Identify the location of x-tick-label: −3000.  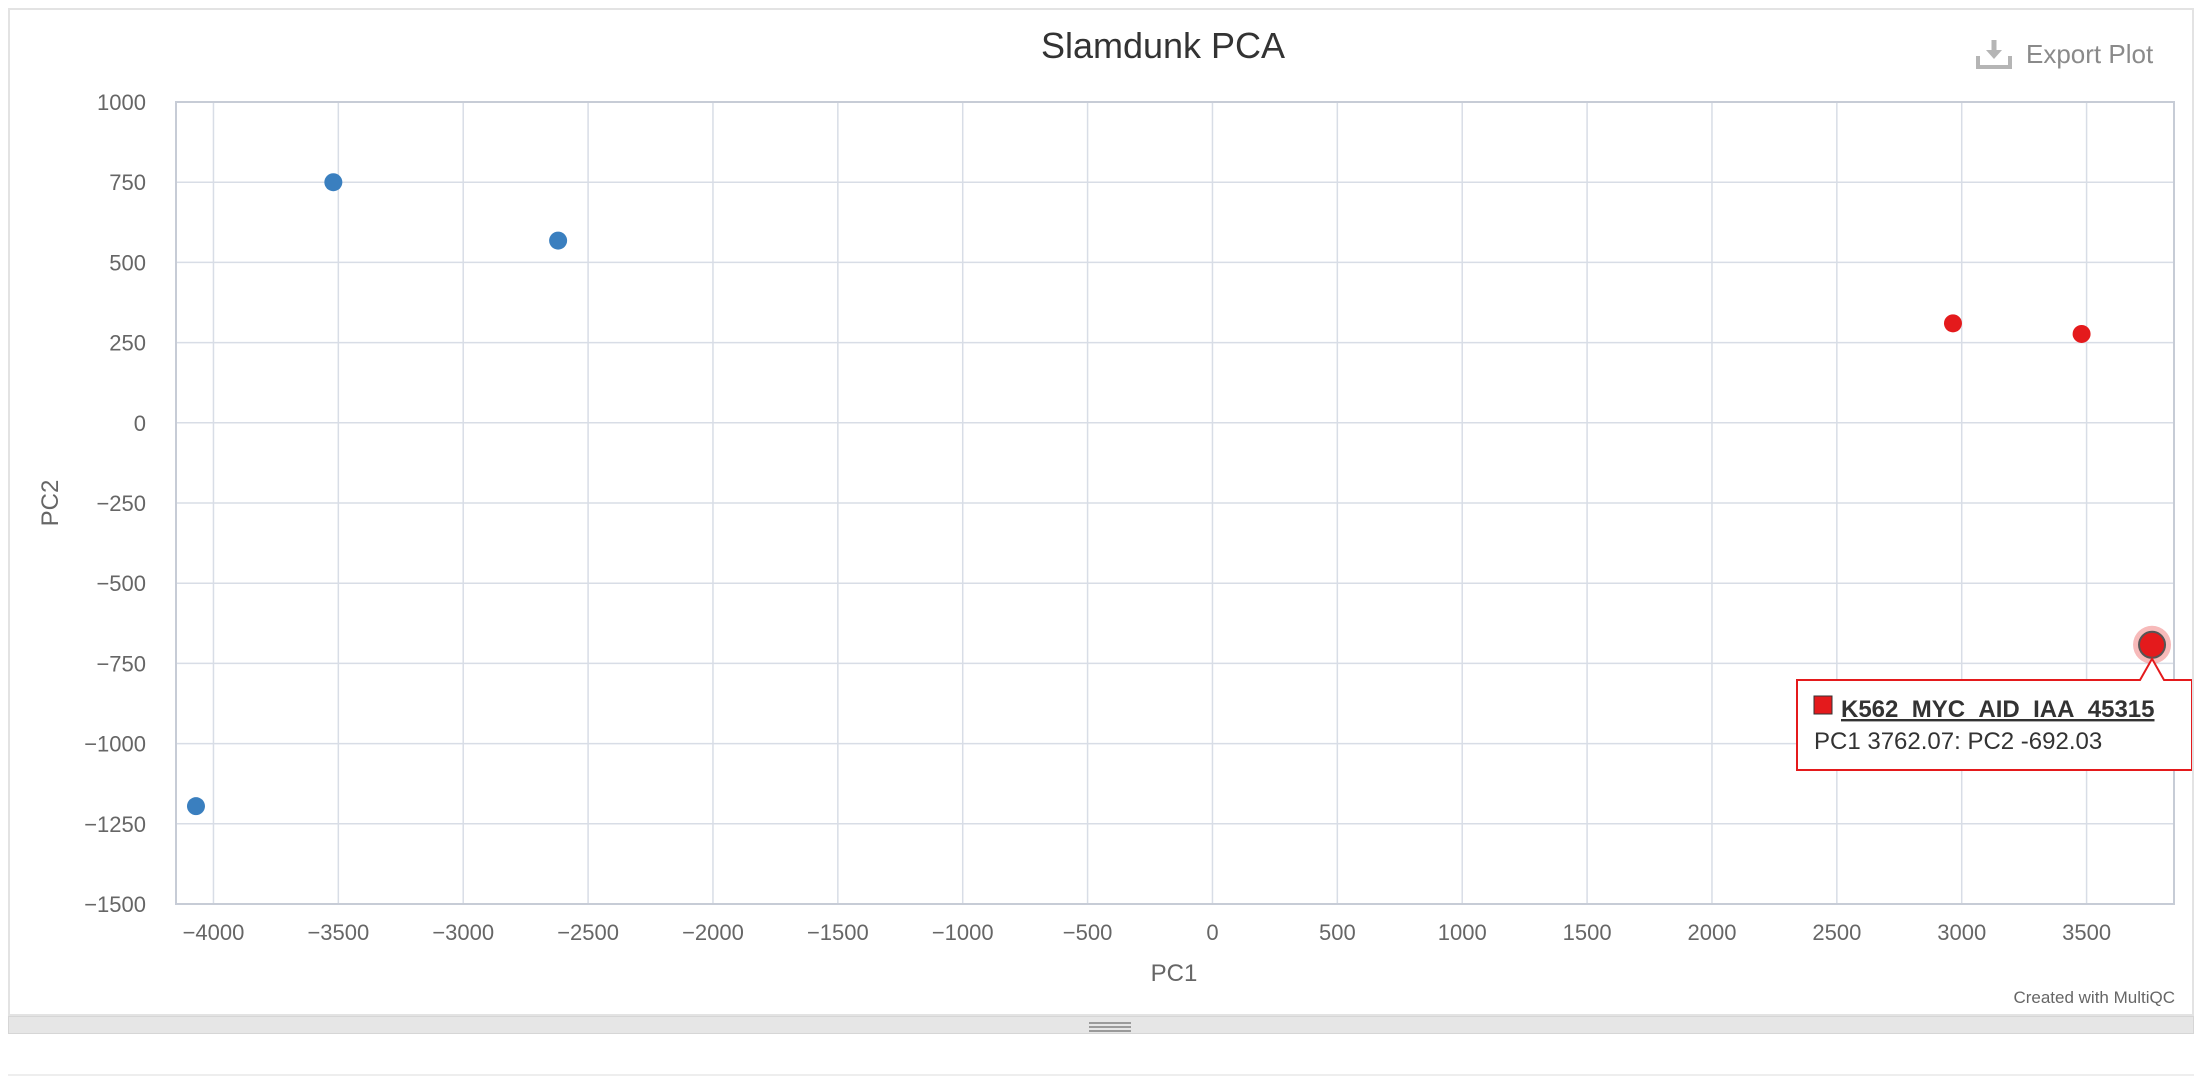
(463, 932).